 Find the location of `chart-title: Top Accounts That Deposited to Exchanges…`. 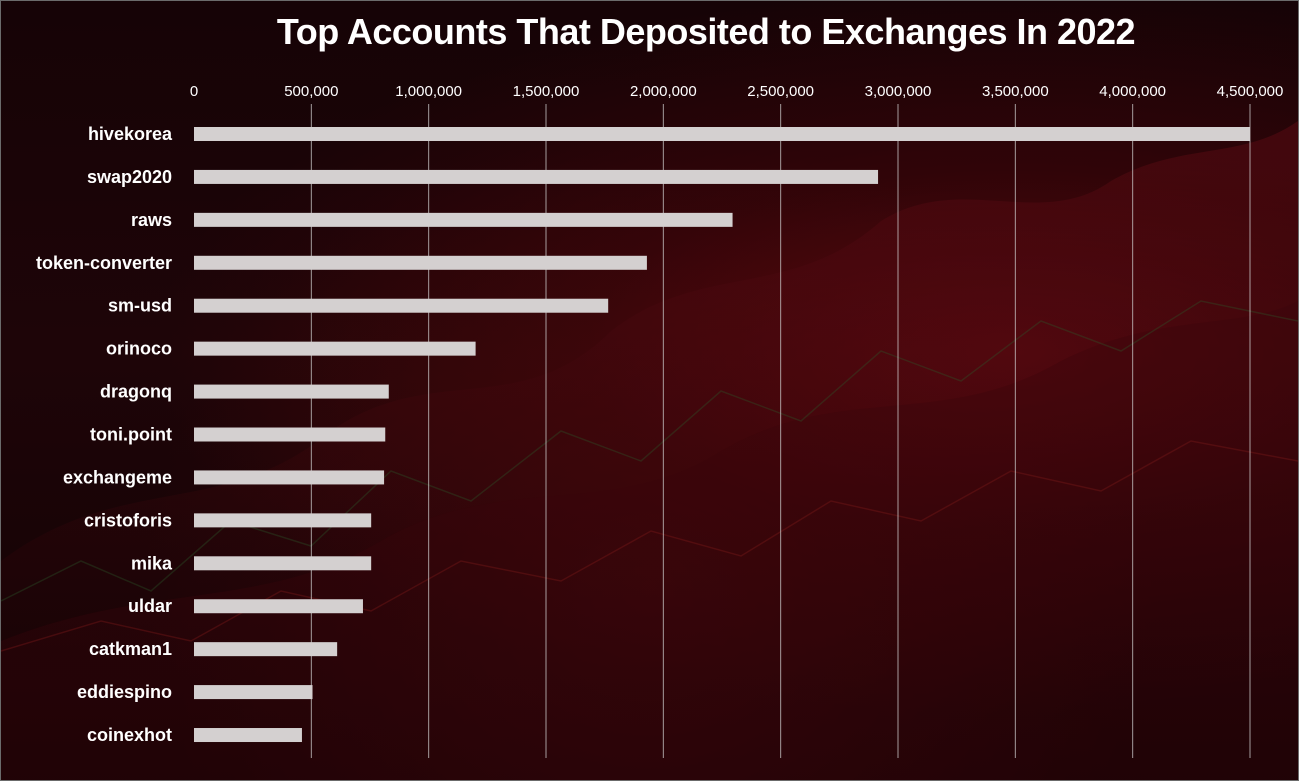

chart-title: Top Accounts That Deposited to Exchanges… is located at coordinates (706, 31).